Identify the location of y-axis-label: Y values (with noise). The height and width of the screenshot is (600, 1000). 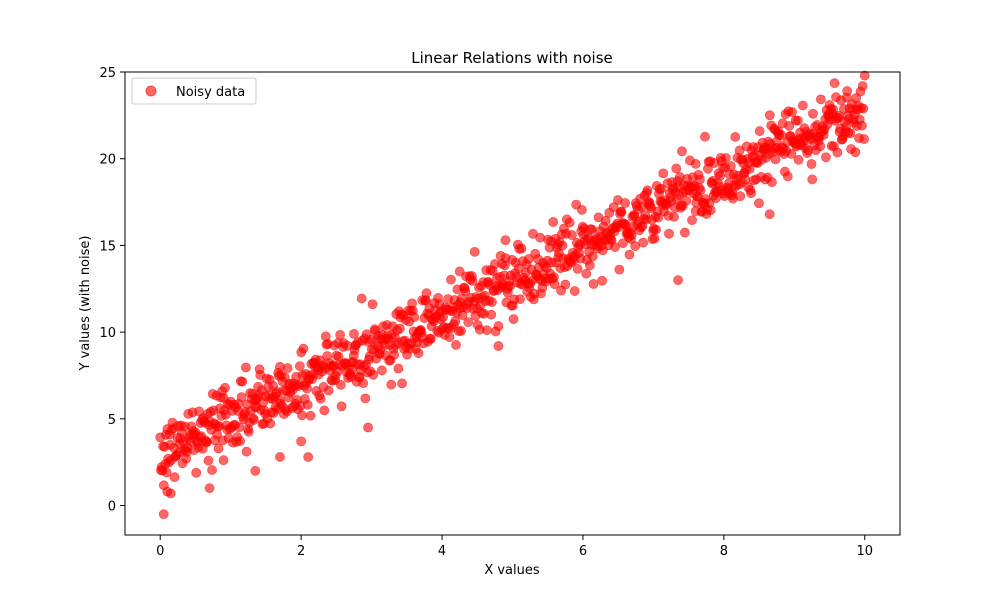
(85, 304).